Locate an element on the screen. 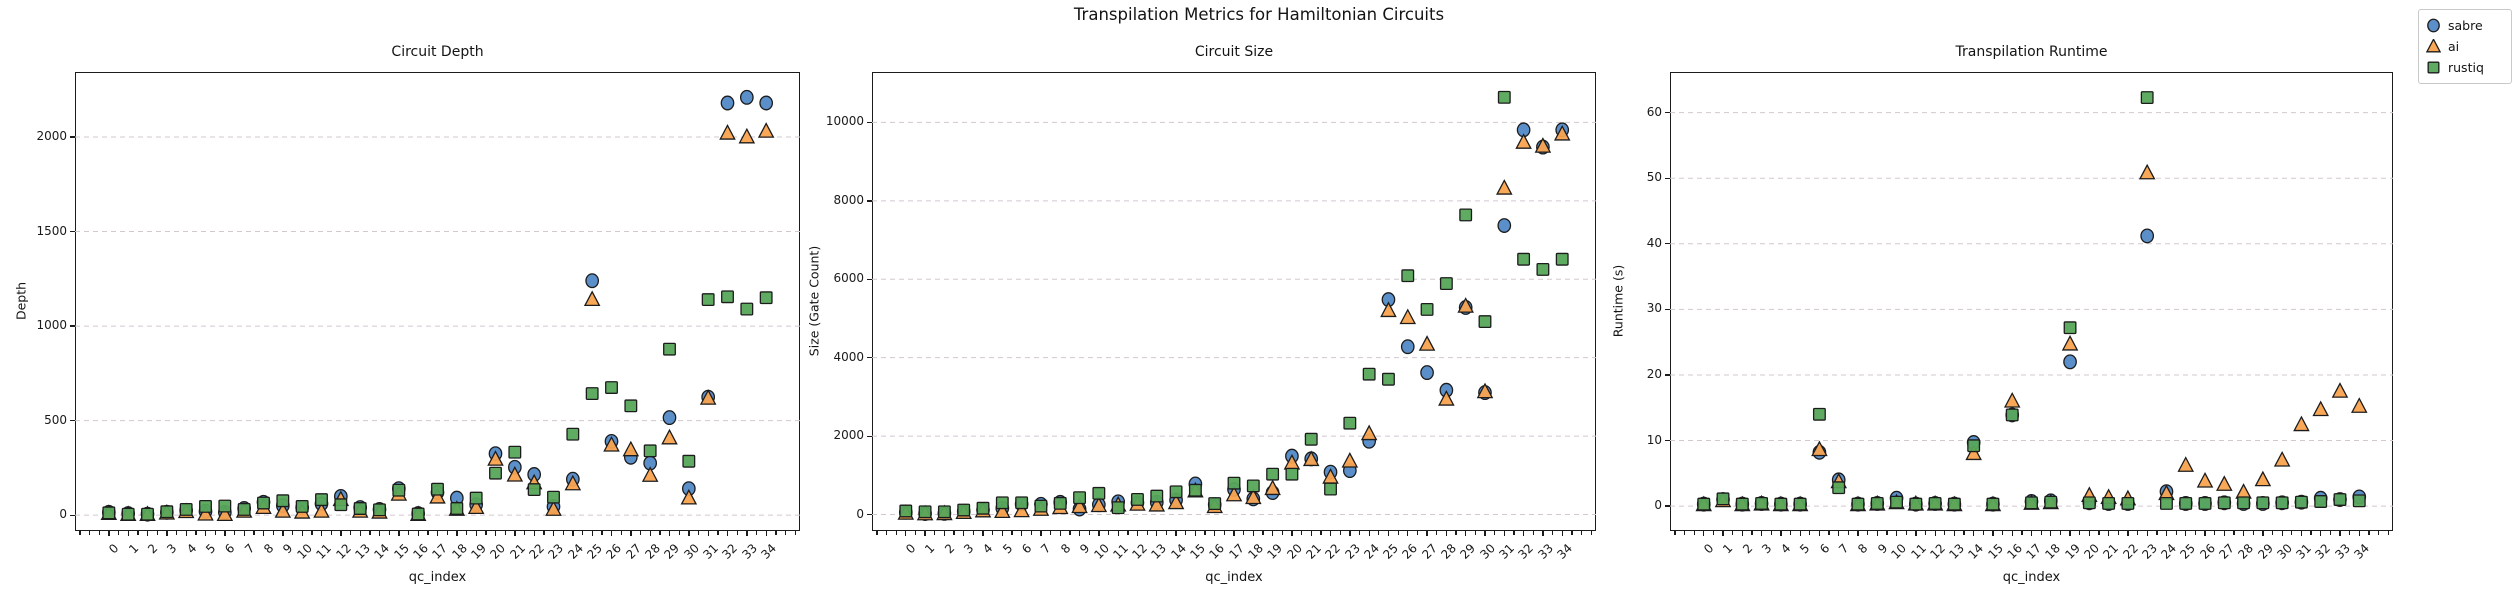 The height and width of the screenshot is (598, 2518). ytick-label: 2000 is located at coordinates (848, 435).